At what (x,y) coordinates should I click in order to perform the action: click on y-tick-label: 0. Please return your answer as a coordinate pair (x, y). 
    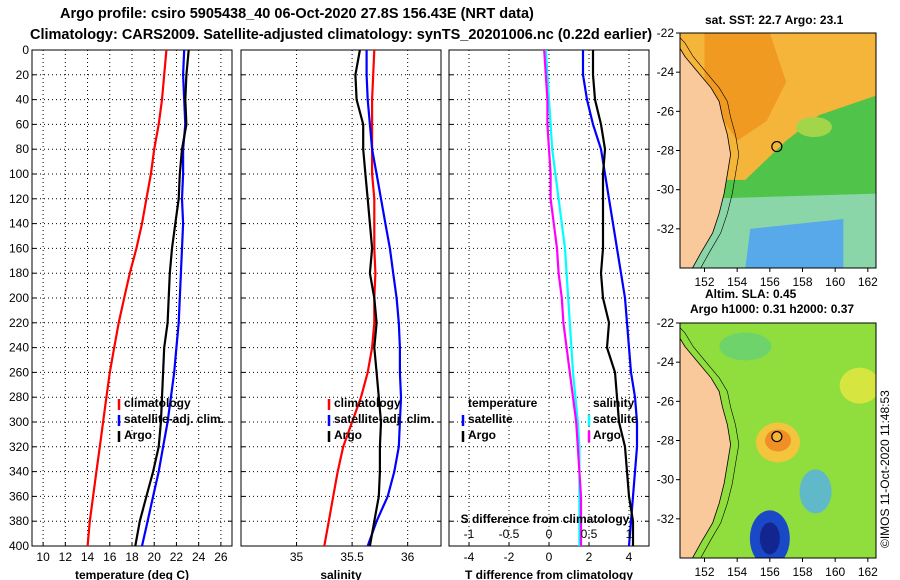
    Looking at the image, I should click on (25, 50).